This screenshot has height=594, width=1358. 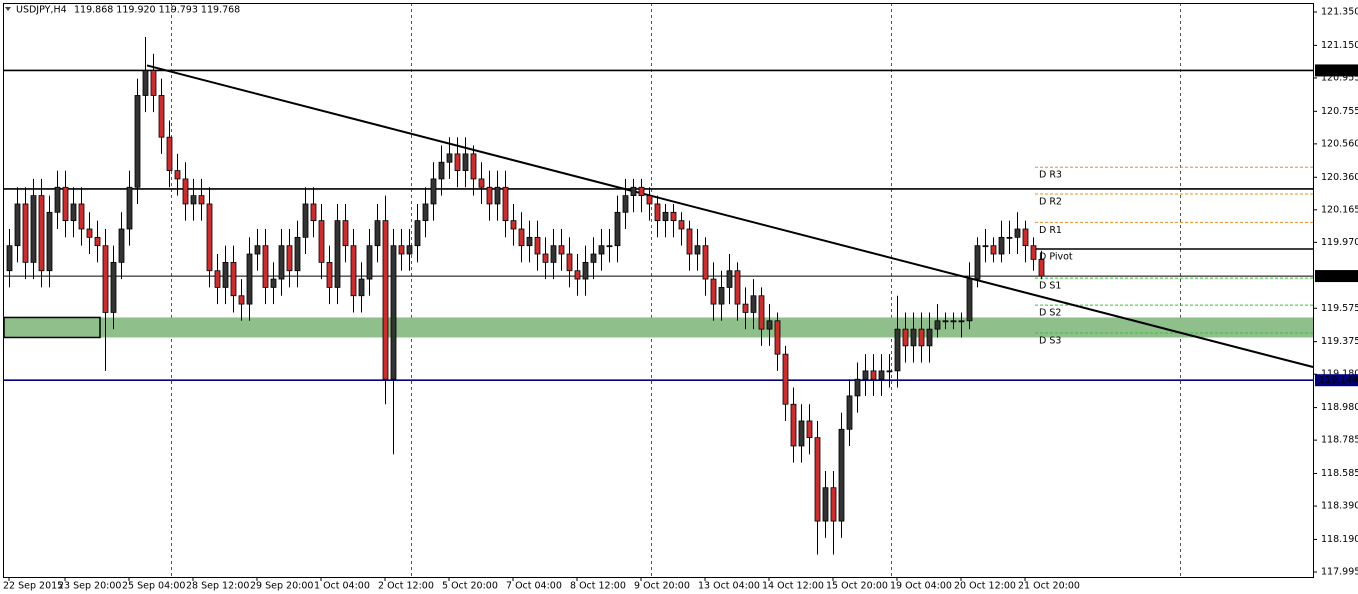 What do you see at coordinates (662, 586) in the screenshot?
I see `x-tick-label: 9 Oct 20:00` at bounding box center [662, 586].